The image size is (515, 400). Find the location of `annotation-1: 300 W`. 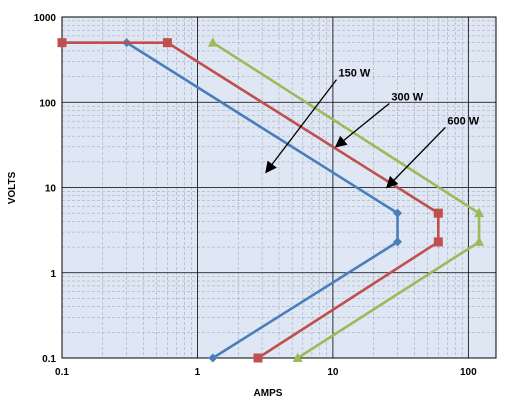

annotation-1: 300 W is located at coordinates (379, 119).